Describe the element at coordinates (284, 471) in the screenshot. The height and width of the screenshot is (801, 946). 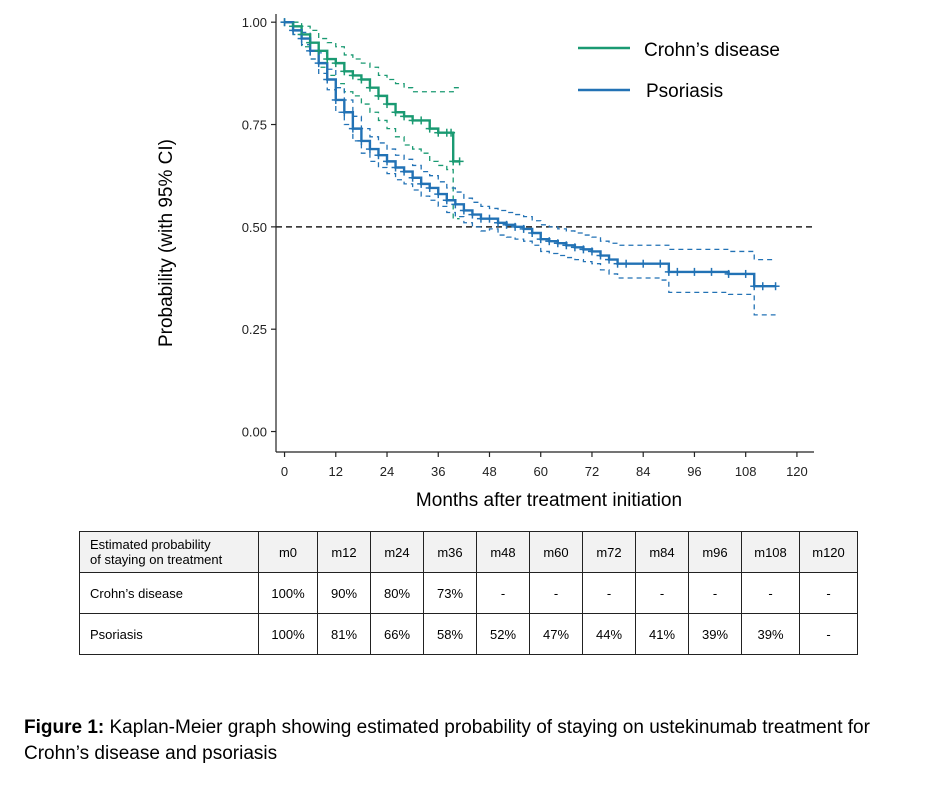
I see `x-tick-label: 0` at that location.